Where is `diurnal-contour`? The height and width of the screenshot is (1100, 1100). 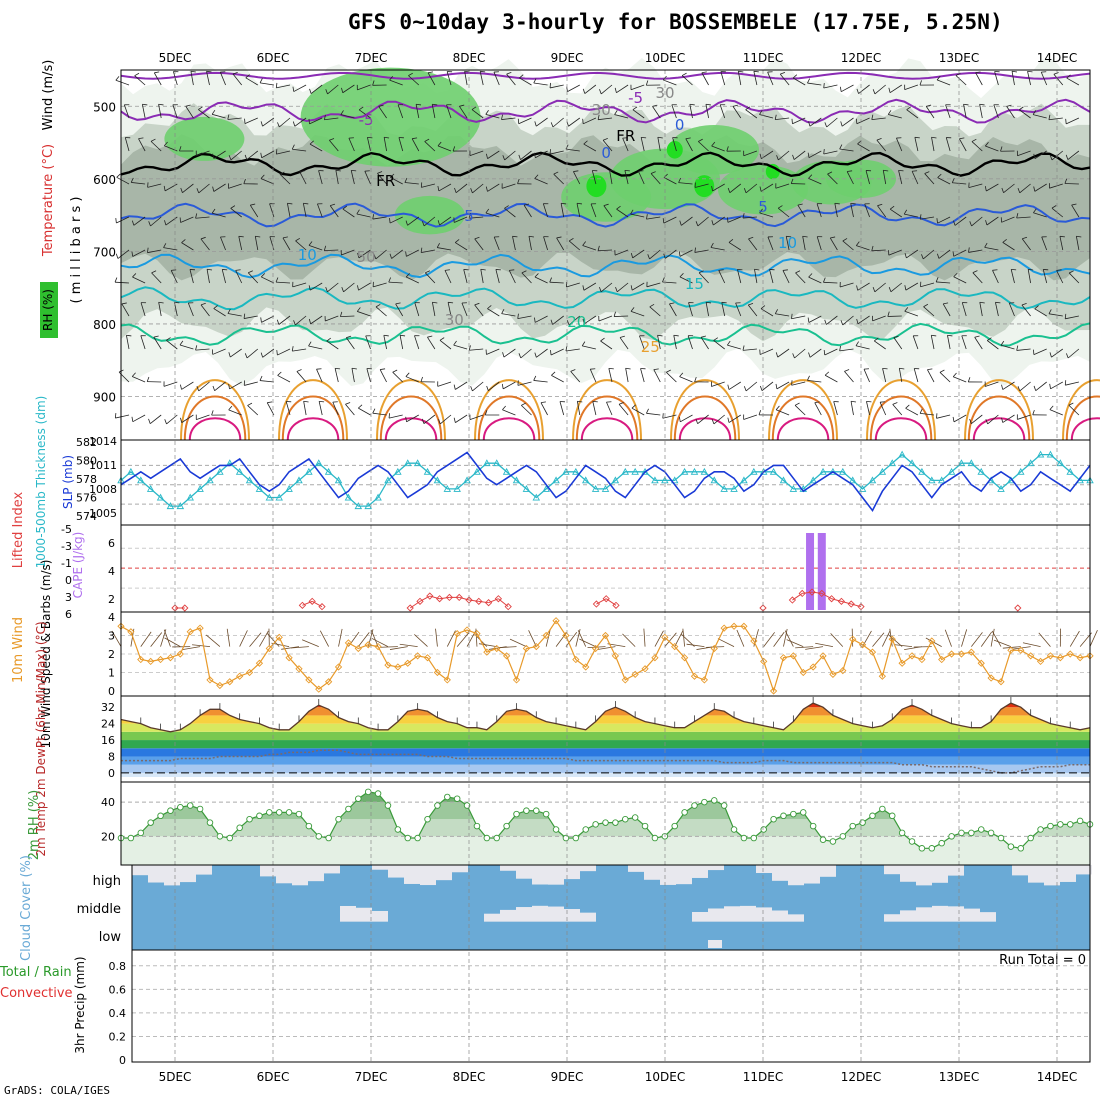 diurnal-contour is located at coordinates (705, 410).